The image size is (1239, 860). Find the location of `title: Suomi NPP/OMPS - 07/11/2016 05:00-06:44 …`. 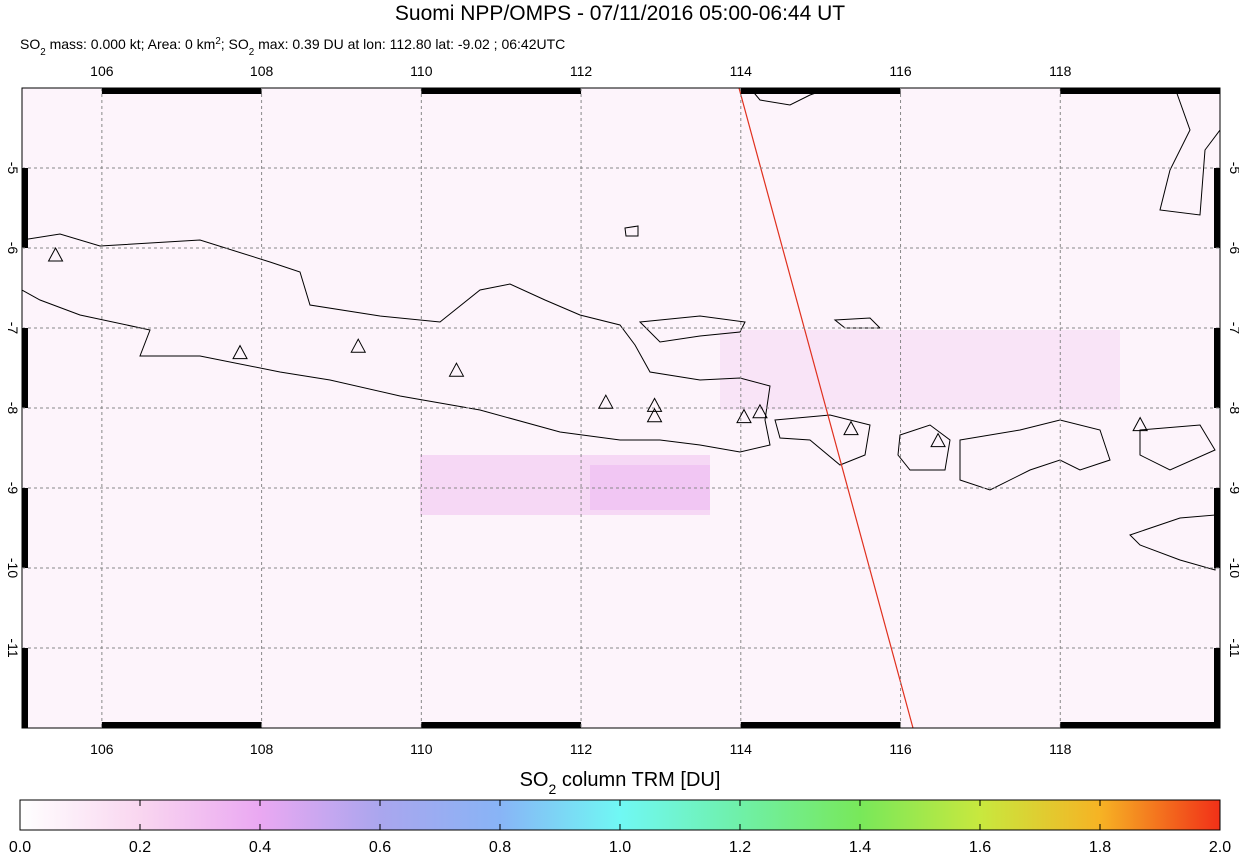

title: Suomi NPP/OMPS - 07/11/2016 05:00-06:44 … is located at coordinates (620, 13).